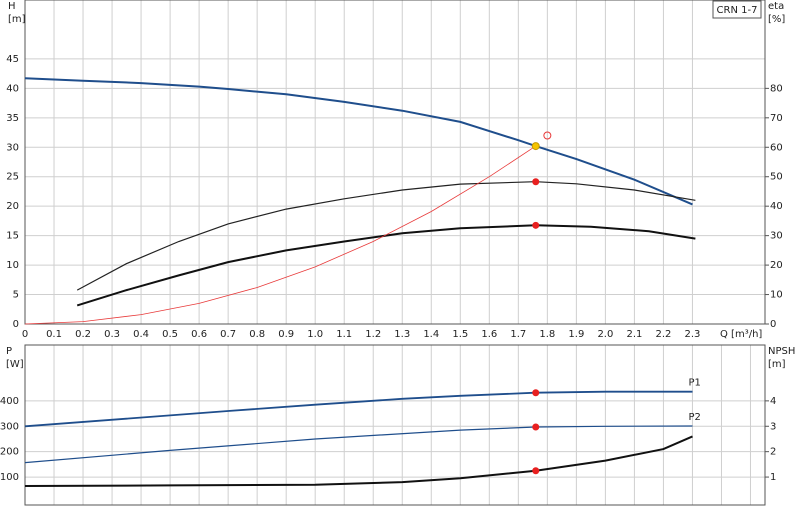 Image resolution: width=800 pixels, height=520 pixels. Describe the element at coordinates (773, 324) in the screenshot. I see `y2-tick-label: 0` at that location.